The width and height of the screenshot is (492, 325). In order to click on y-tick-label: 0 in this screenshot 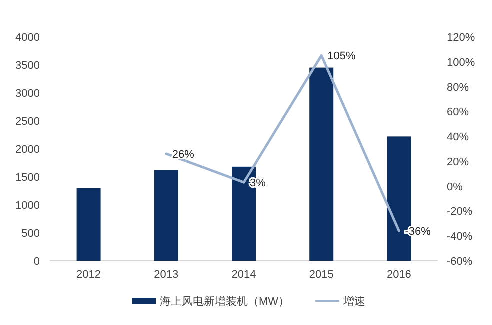, I will do `click(37, 262)`.